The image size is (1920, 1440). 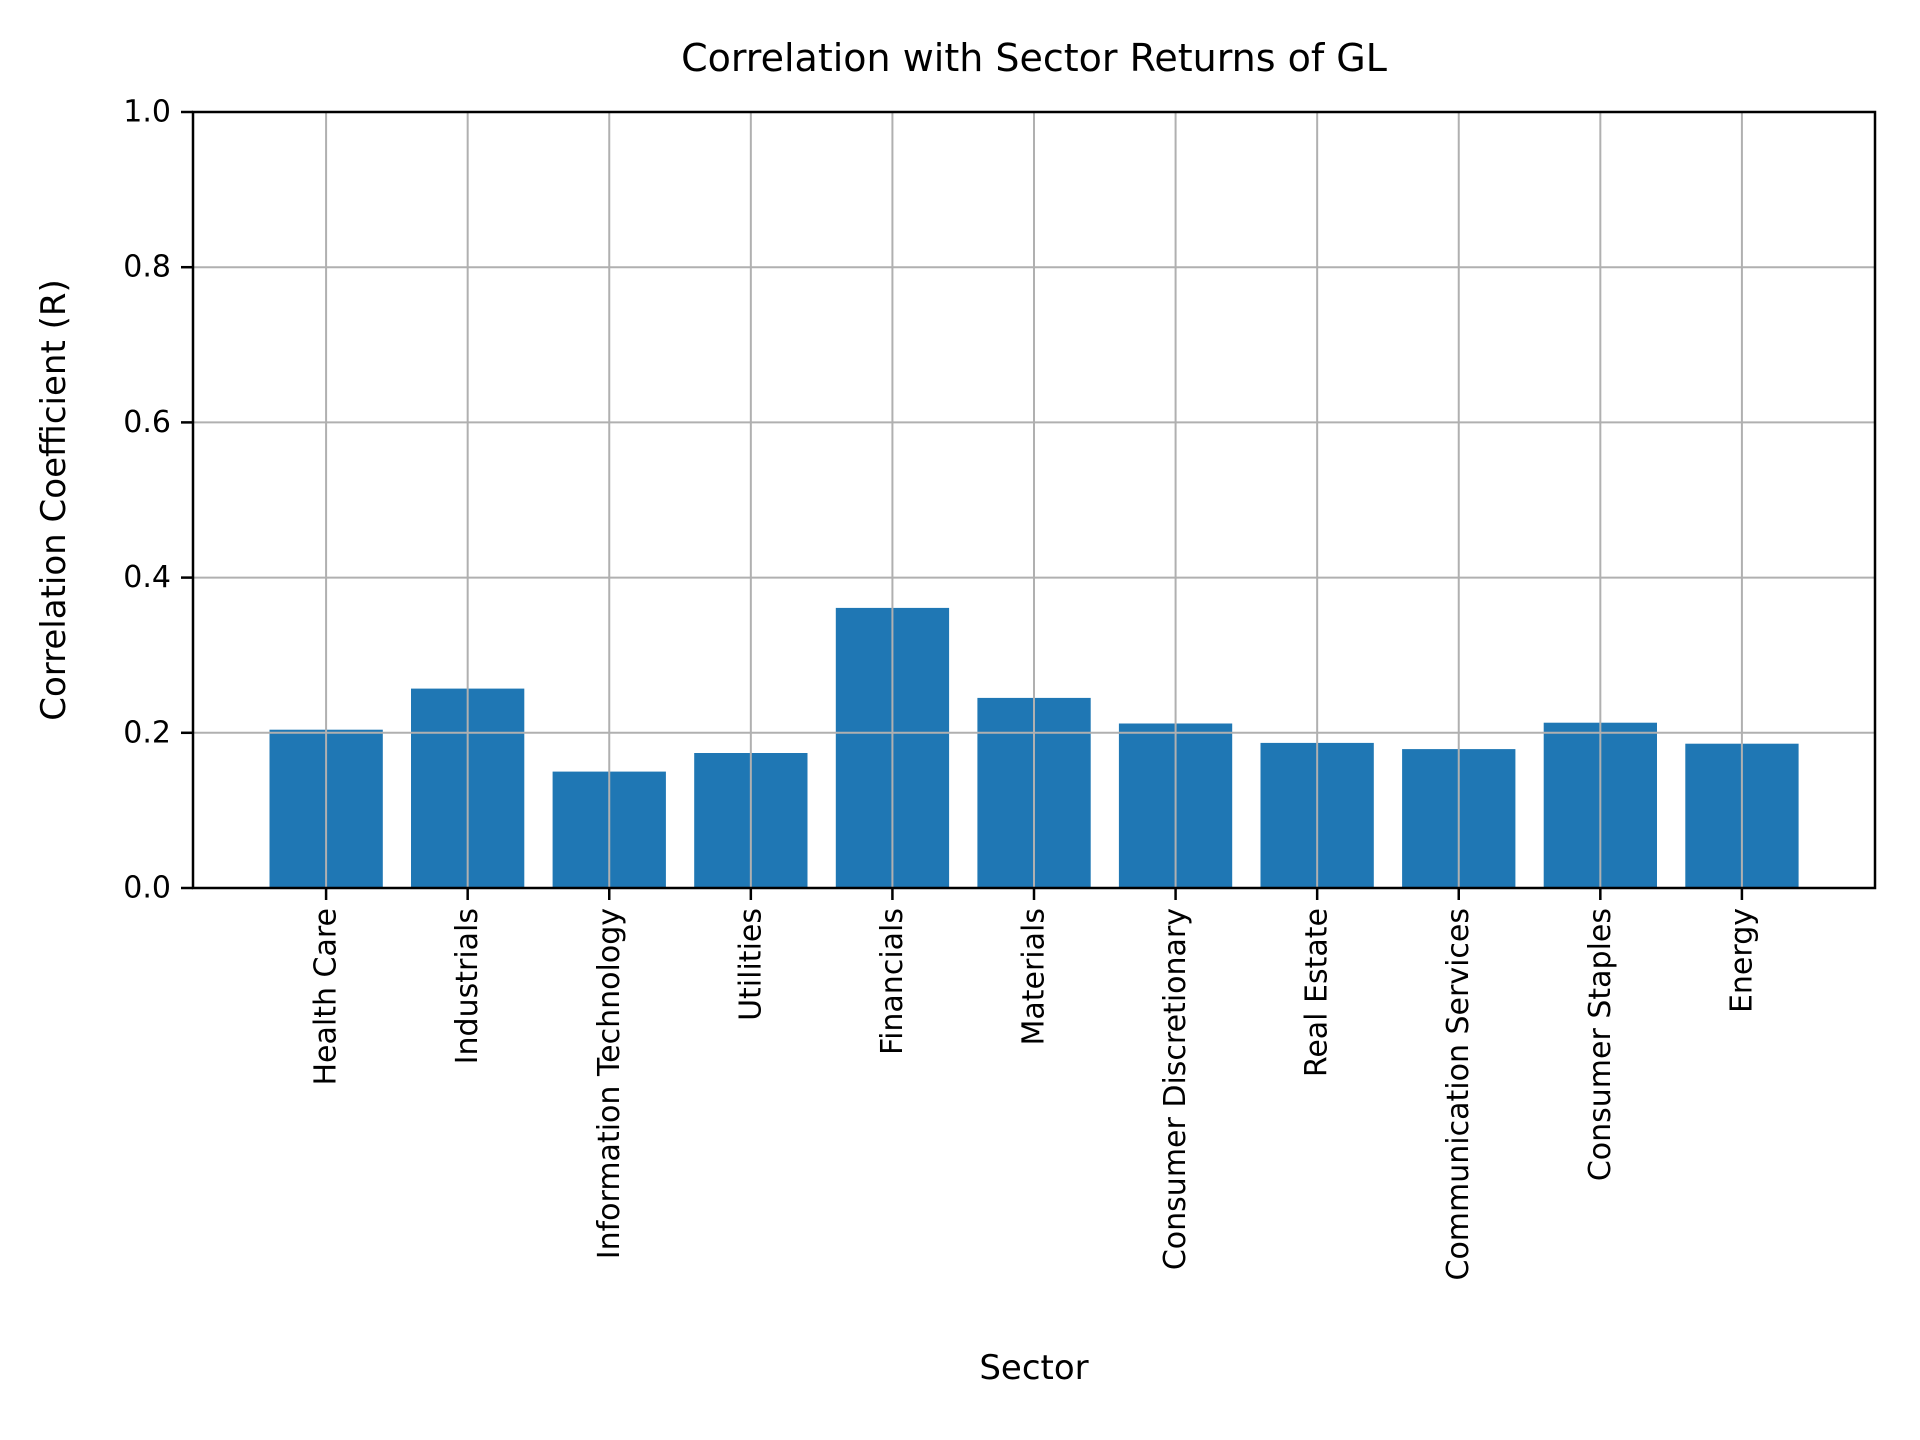 What do you see at coordinates (1458, 1094) in the screenshot?
I see `x-tick-label: Communication Services` at bounding box center [1458, 1094].